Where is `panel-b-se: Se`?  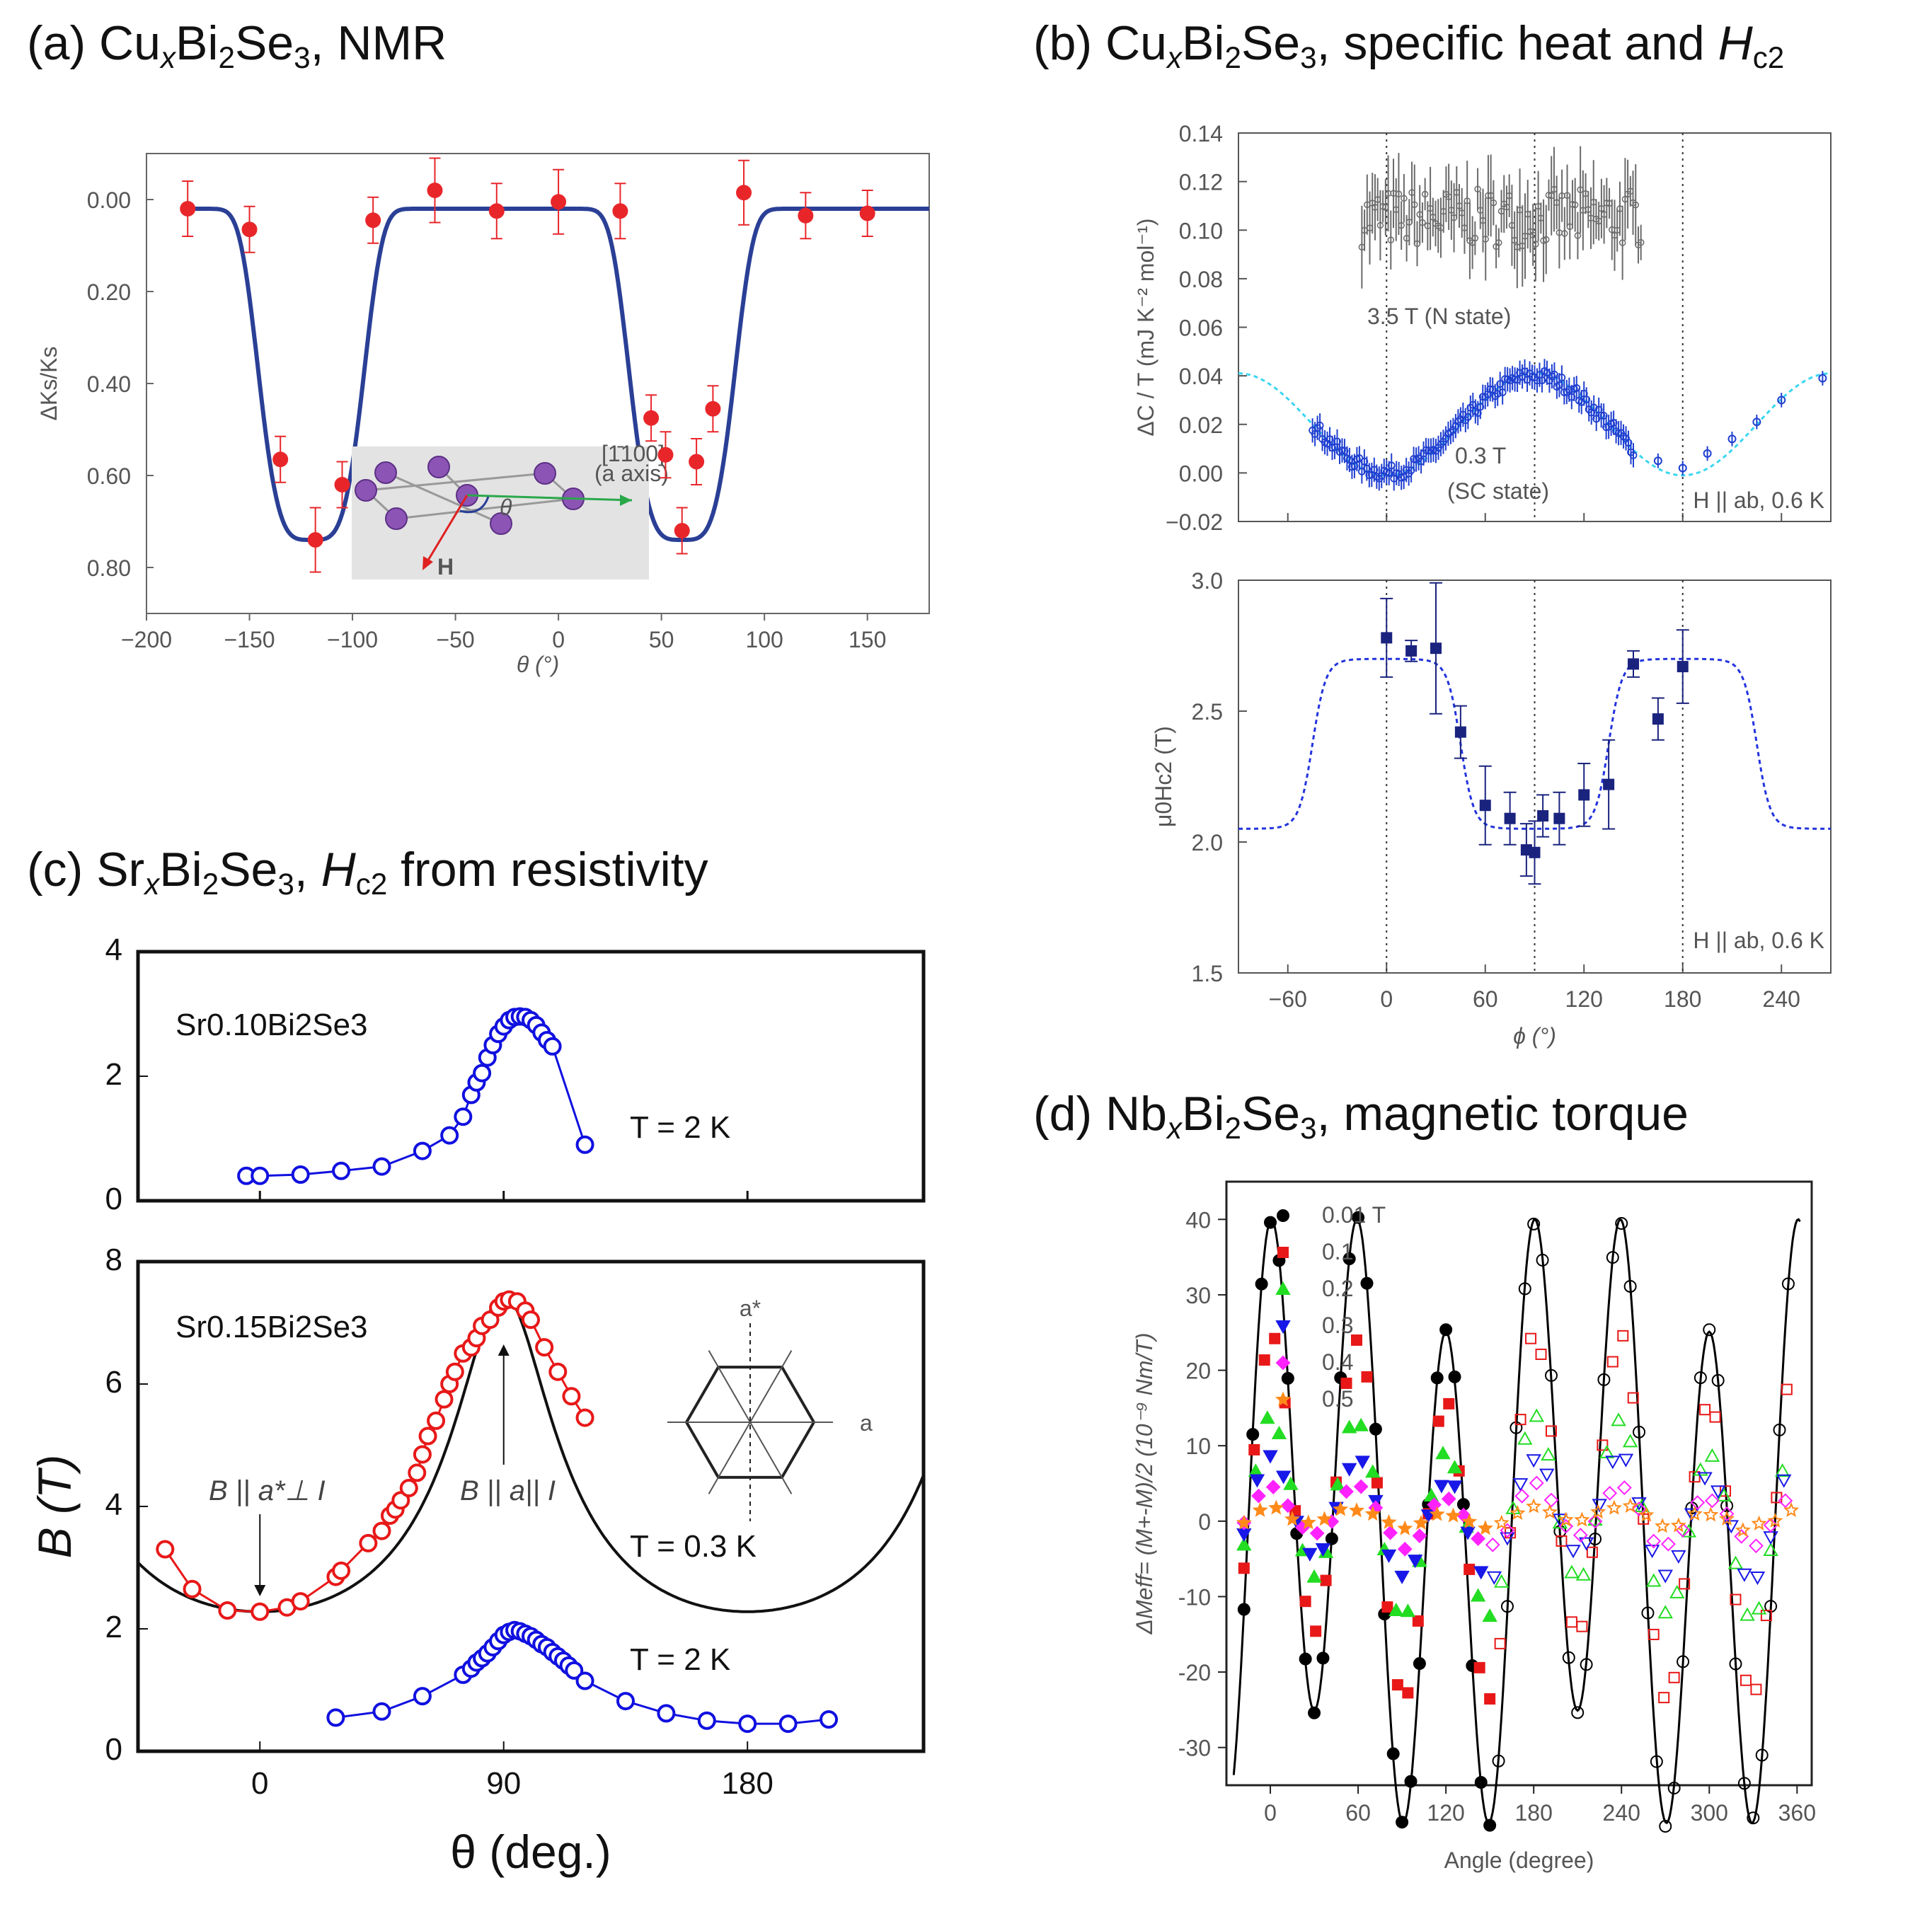 panel-b-se: Se is located at coordinates (1271, 43).